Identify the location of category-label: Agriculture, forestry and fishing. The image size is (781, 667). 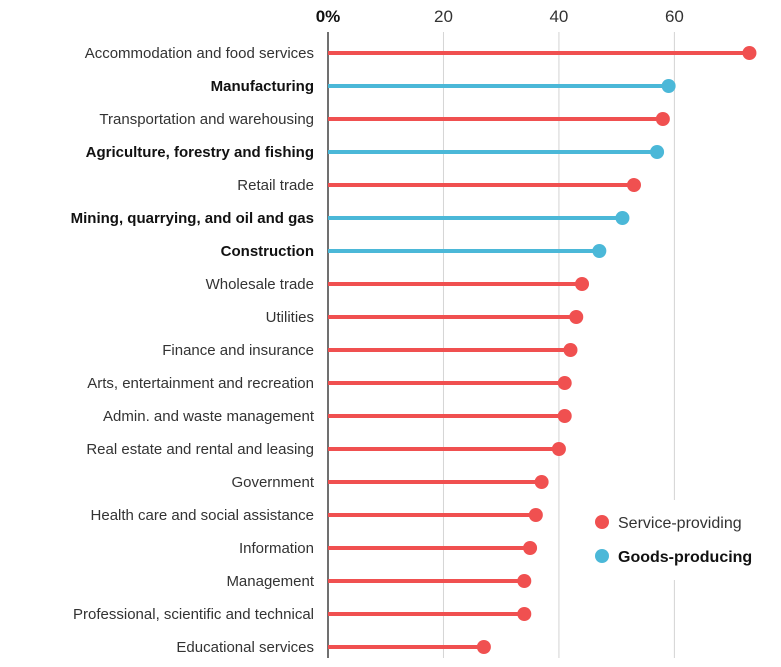
(200, 152).